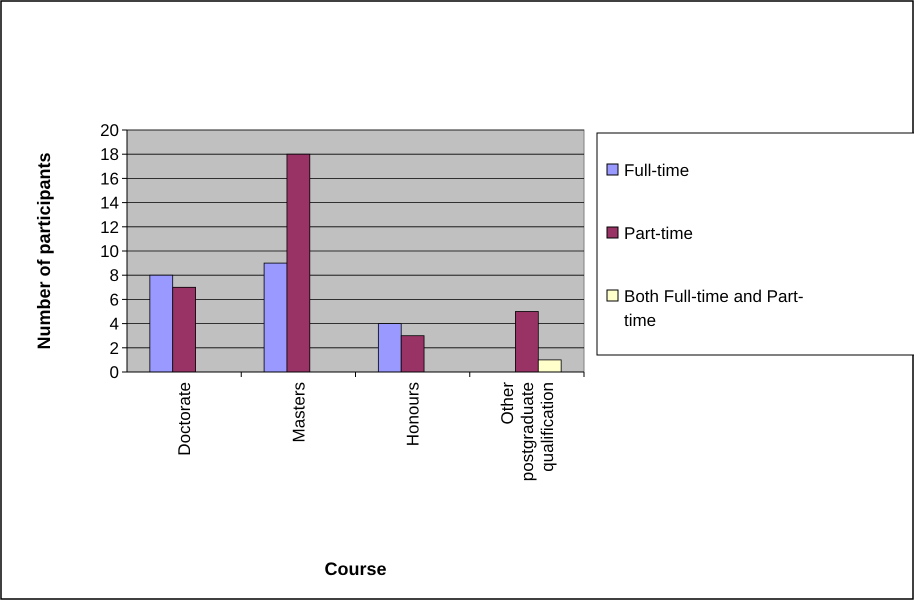 The image size is (914, 600). I want to click on y-tick-label: 6, so click(114, 300).